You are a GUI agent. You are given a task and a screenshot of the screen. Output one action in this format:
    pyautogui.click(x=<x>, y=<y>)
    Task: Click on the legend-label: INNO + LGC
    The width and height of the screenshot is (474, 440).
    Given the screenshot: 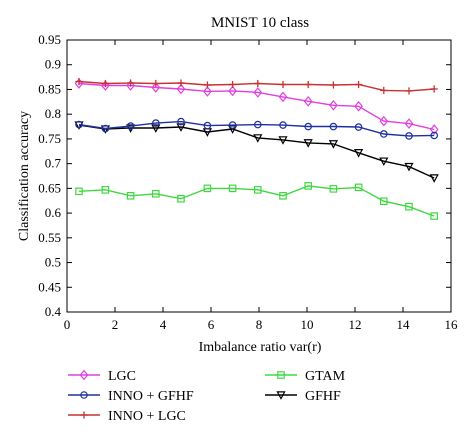 What is the action you would take?
    pyautogui.click(x=147, y=416)
    